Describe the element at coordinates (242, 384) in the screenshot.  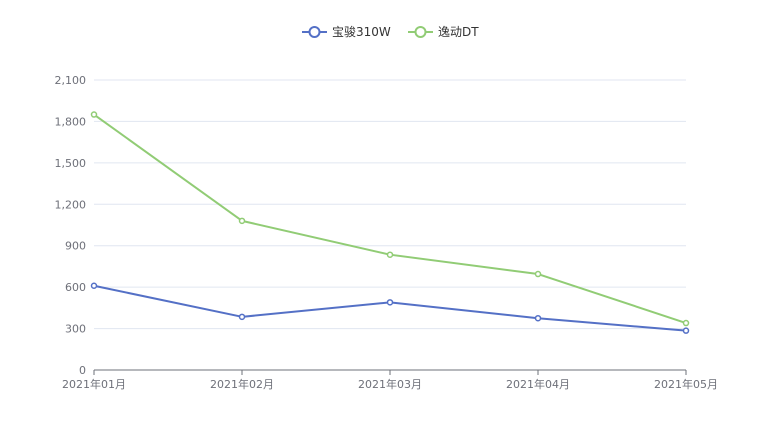
I see `x-tick-label: 2021年02月` at that location.